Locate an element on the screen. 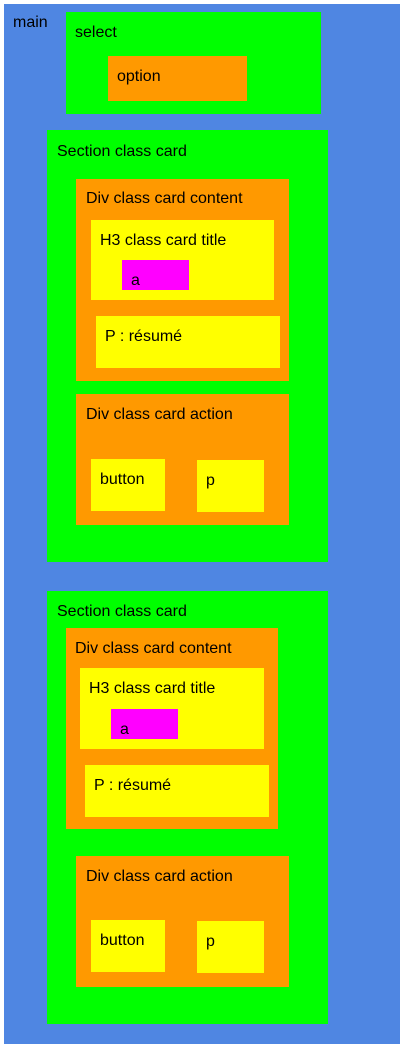 The image size is (415, 1046). card-2-button is located at coordinates (128, 946).